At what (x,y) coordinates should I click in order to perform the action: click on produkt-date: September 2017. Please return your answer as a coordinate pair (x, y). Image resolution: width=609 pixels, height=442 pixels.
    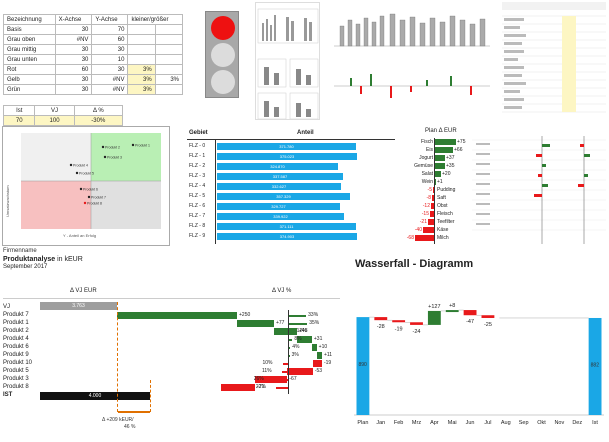
    Looking at the image, I should click on (25, 267).